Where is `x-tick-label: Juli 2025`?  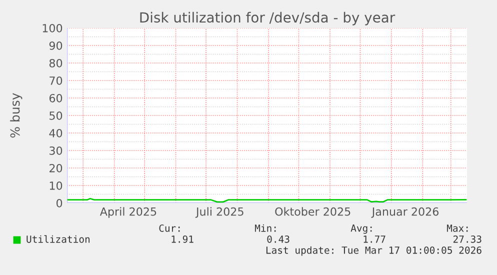 x-tick-label: Juli 2025 is located at coordinates (219, 212).